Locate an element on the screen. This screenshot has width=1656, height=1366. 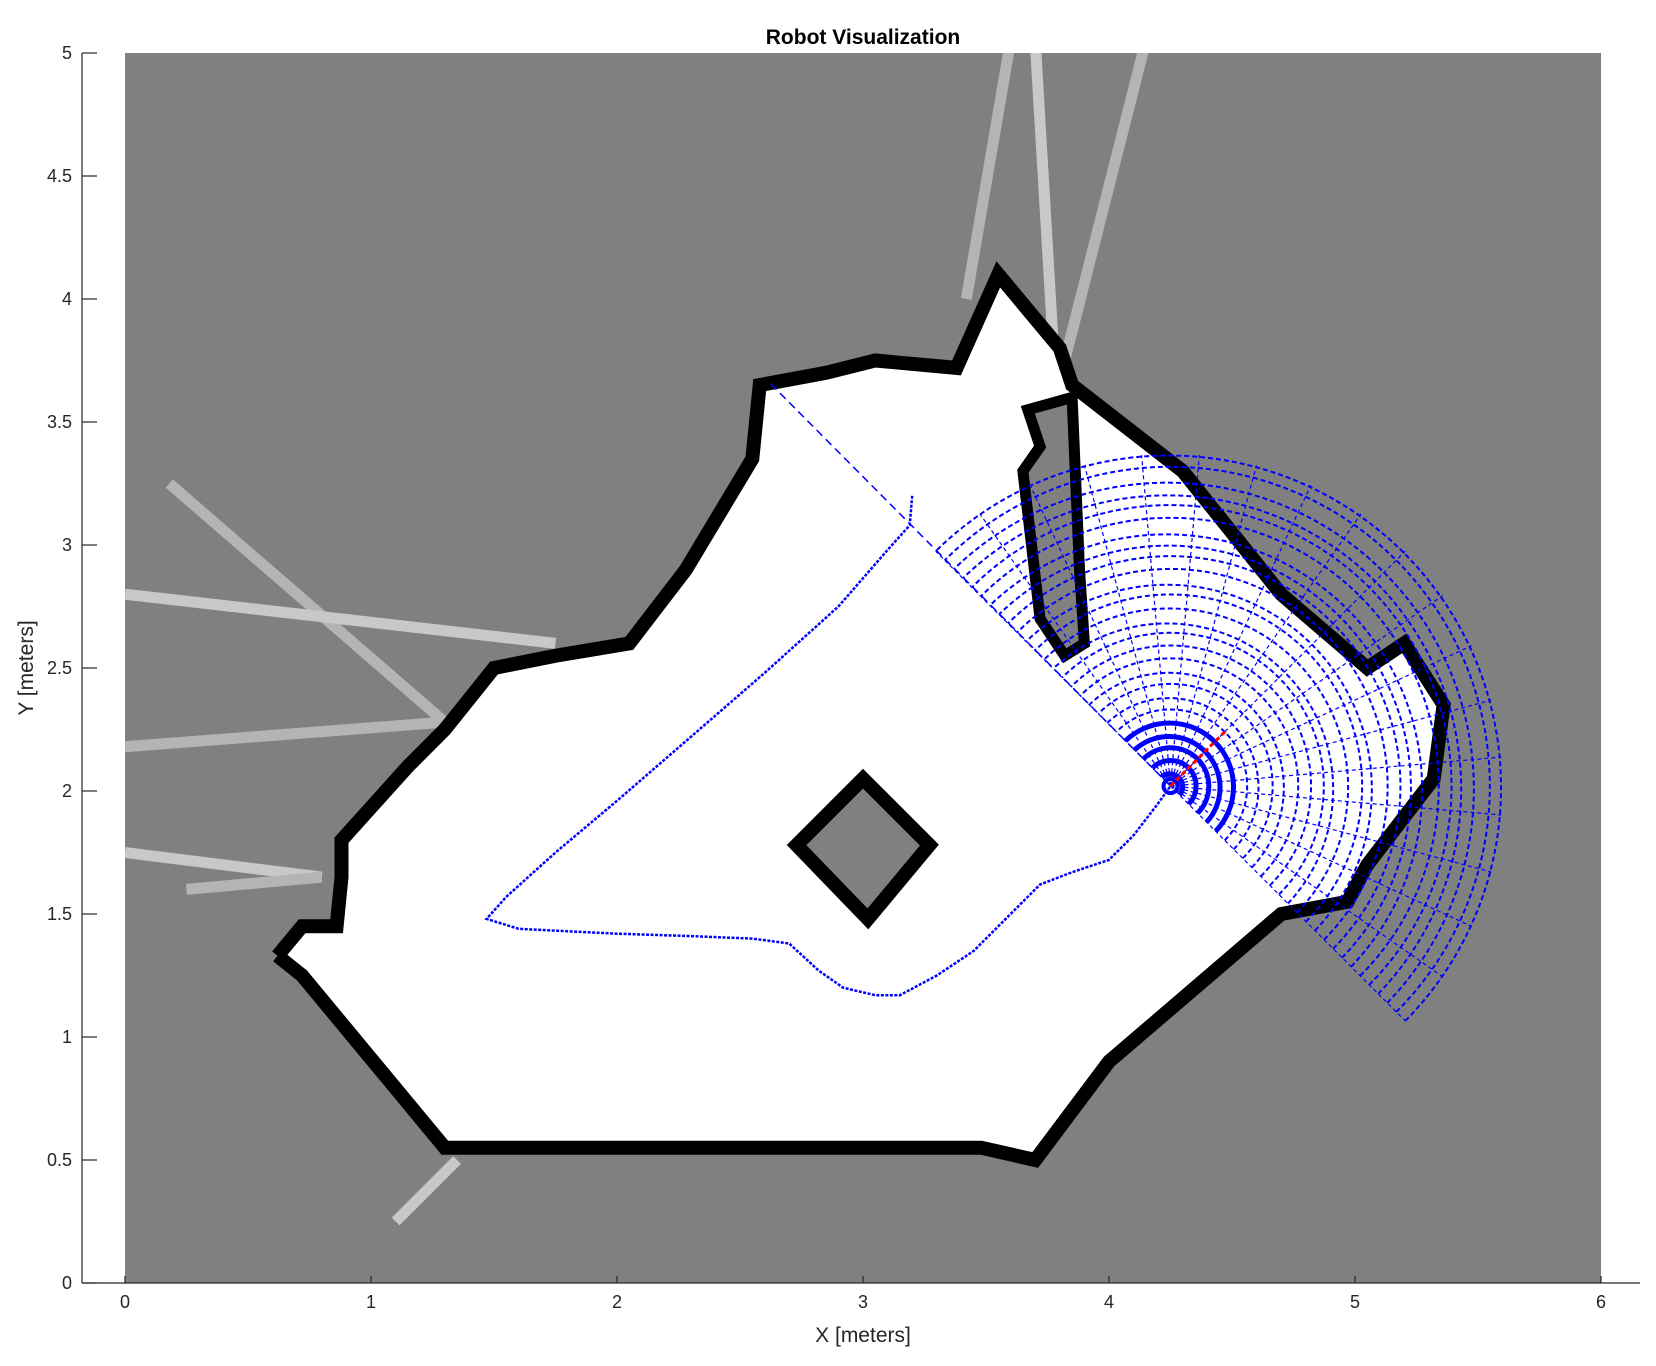
y-tick-label: 4.5 is located at coordinates (59, 176).